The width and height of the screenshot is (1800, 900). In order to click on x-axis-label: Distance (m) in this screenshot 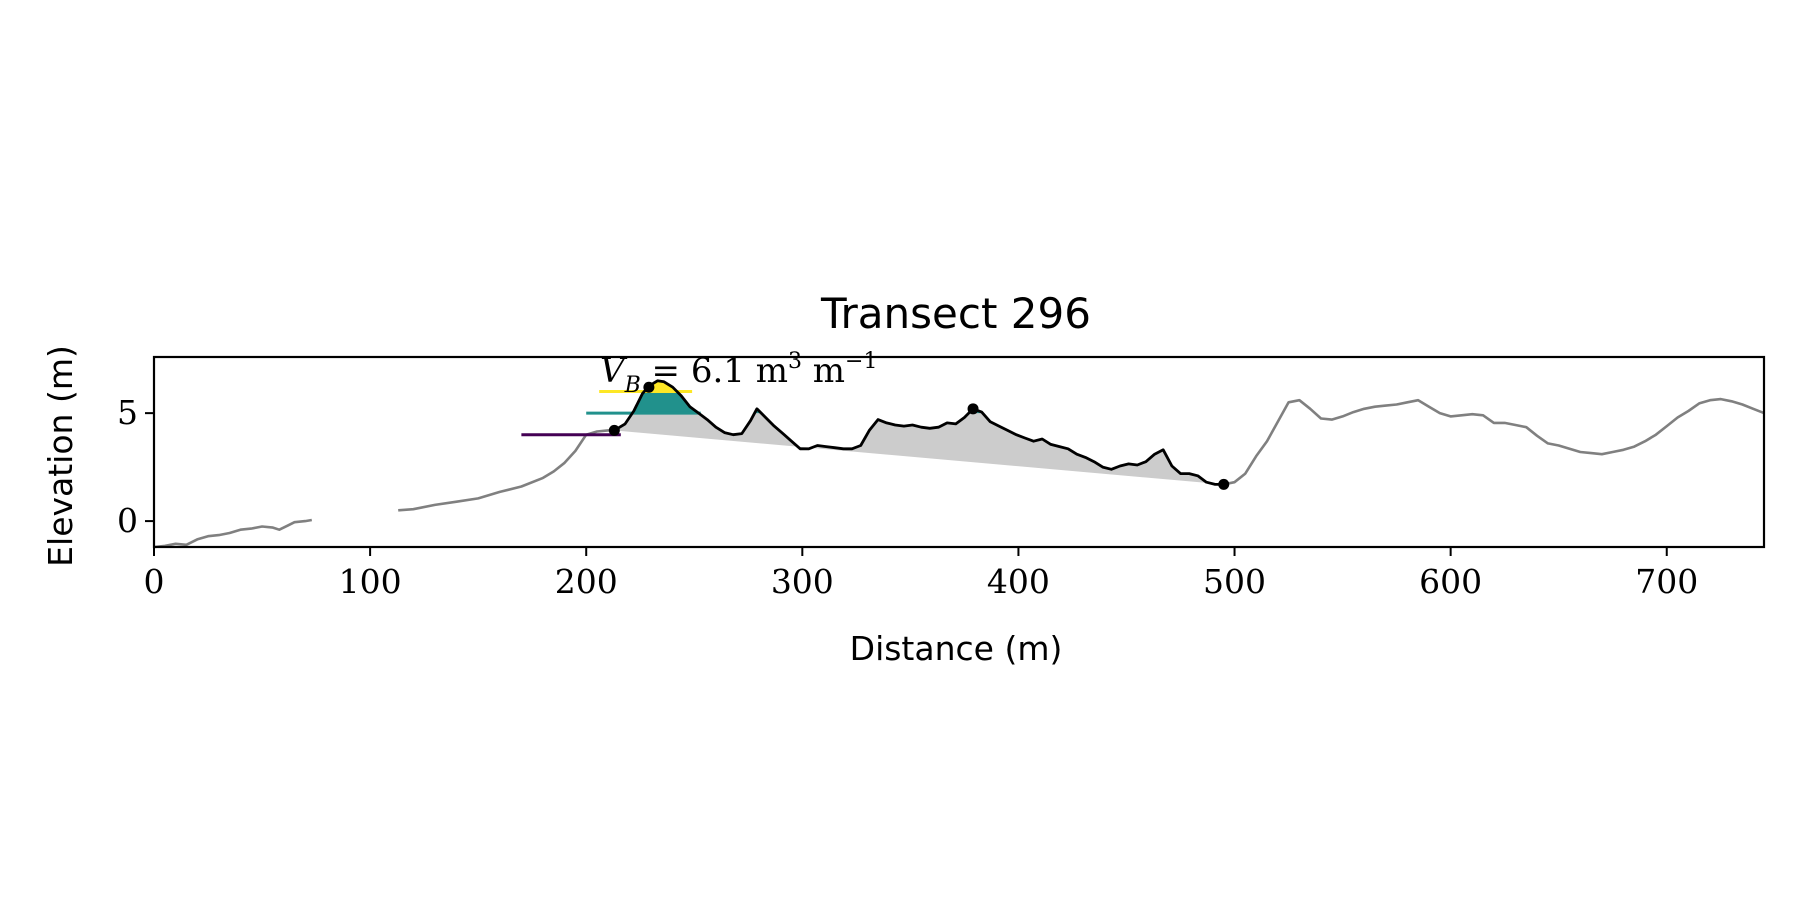, I will do `click(956, 648)`.